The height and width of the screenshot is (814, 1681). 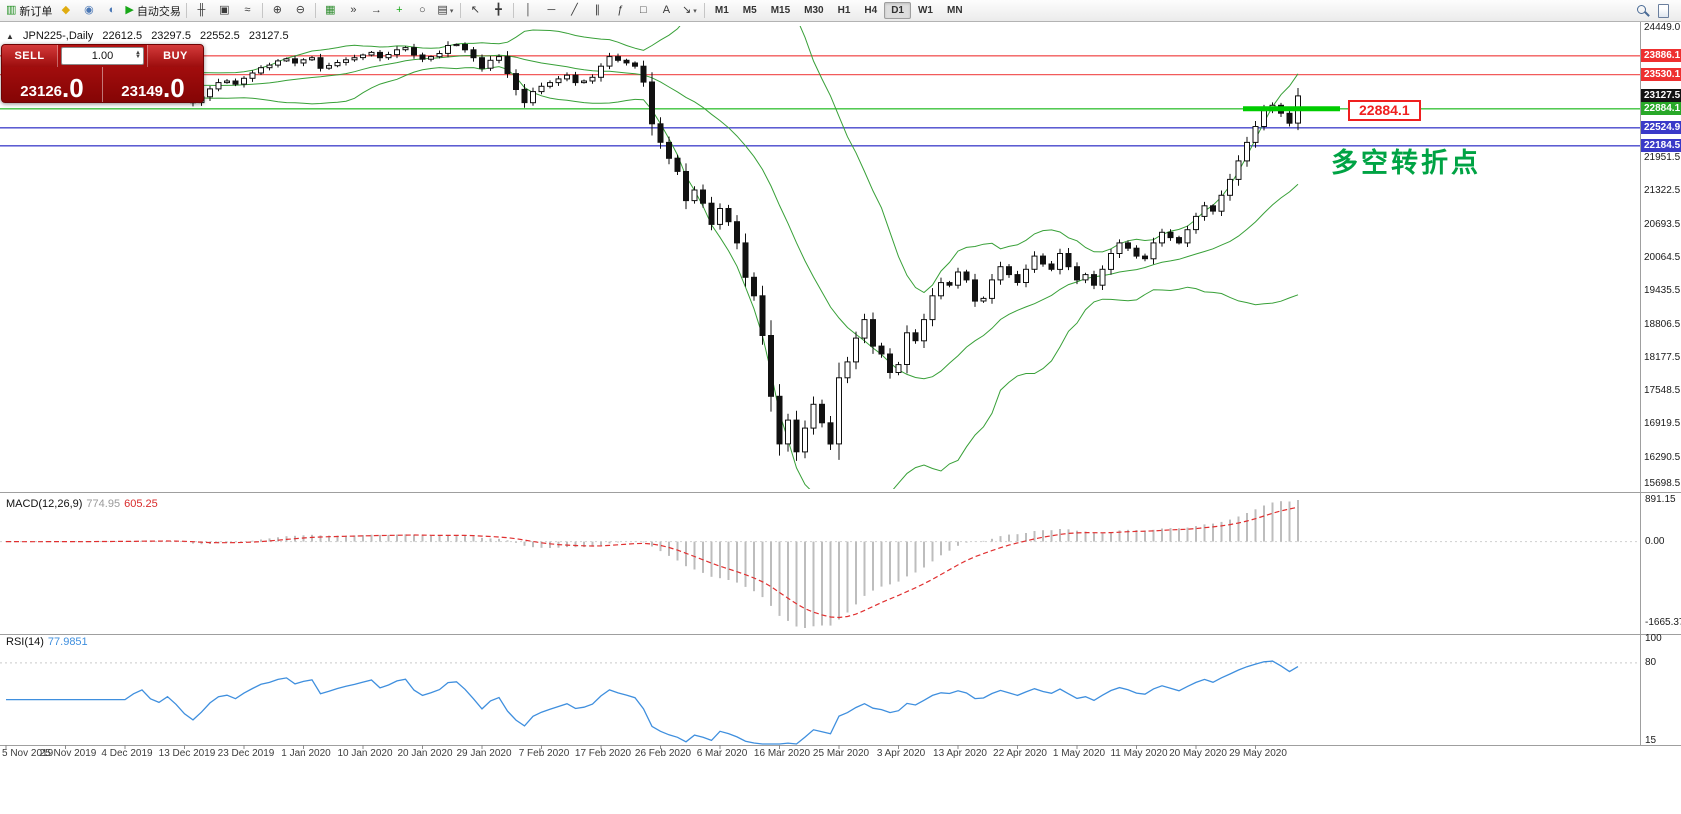 I want to click on date-label: 4 Dec 2019, so click(x=127, y=753).